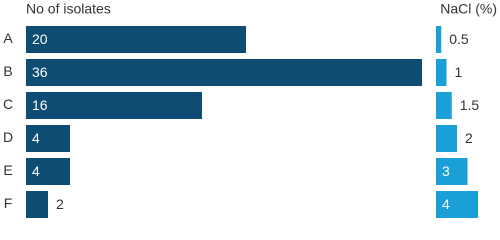  What do you see at coordinates (459, 39) in the screenshot?
I see `value-label: 0.5` at bounding box center [459, 39].